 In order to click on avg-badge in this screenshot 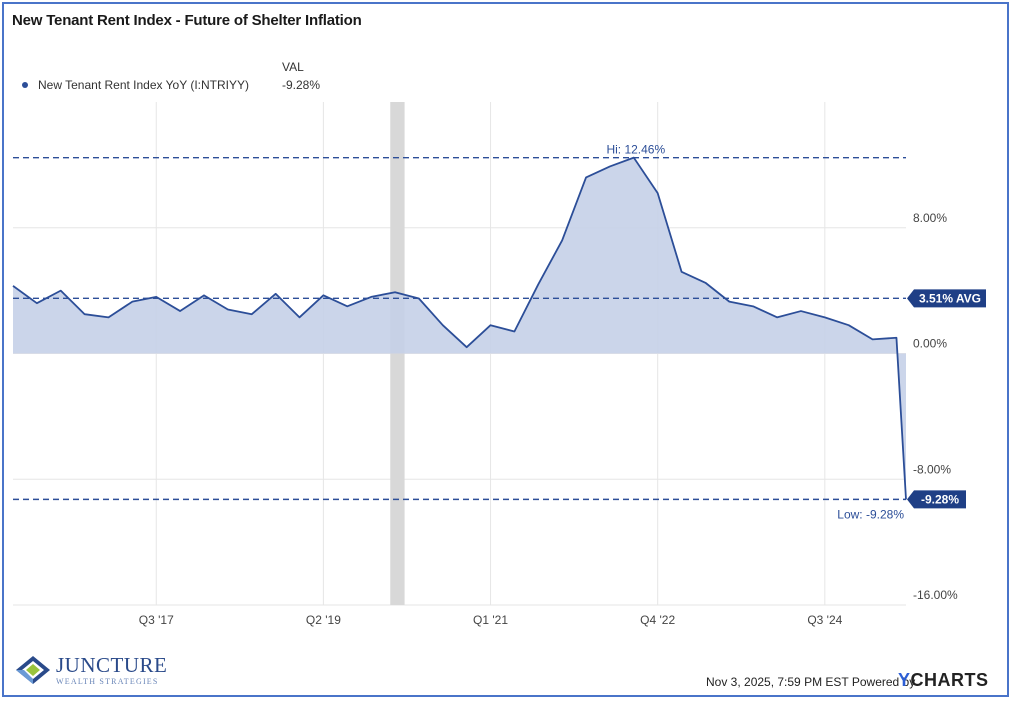, I will do `click(946, 298)`.